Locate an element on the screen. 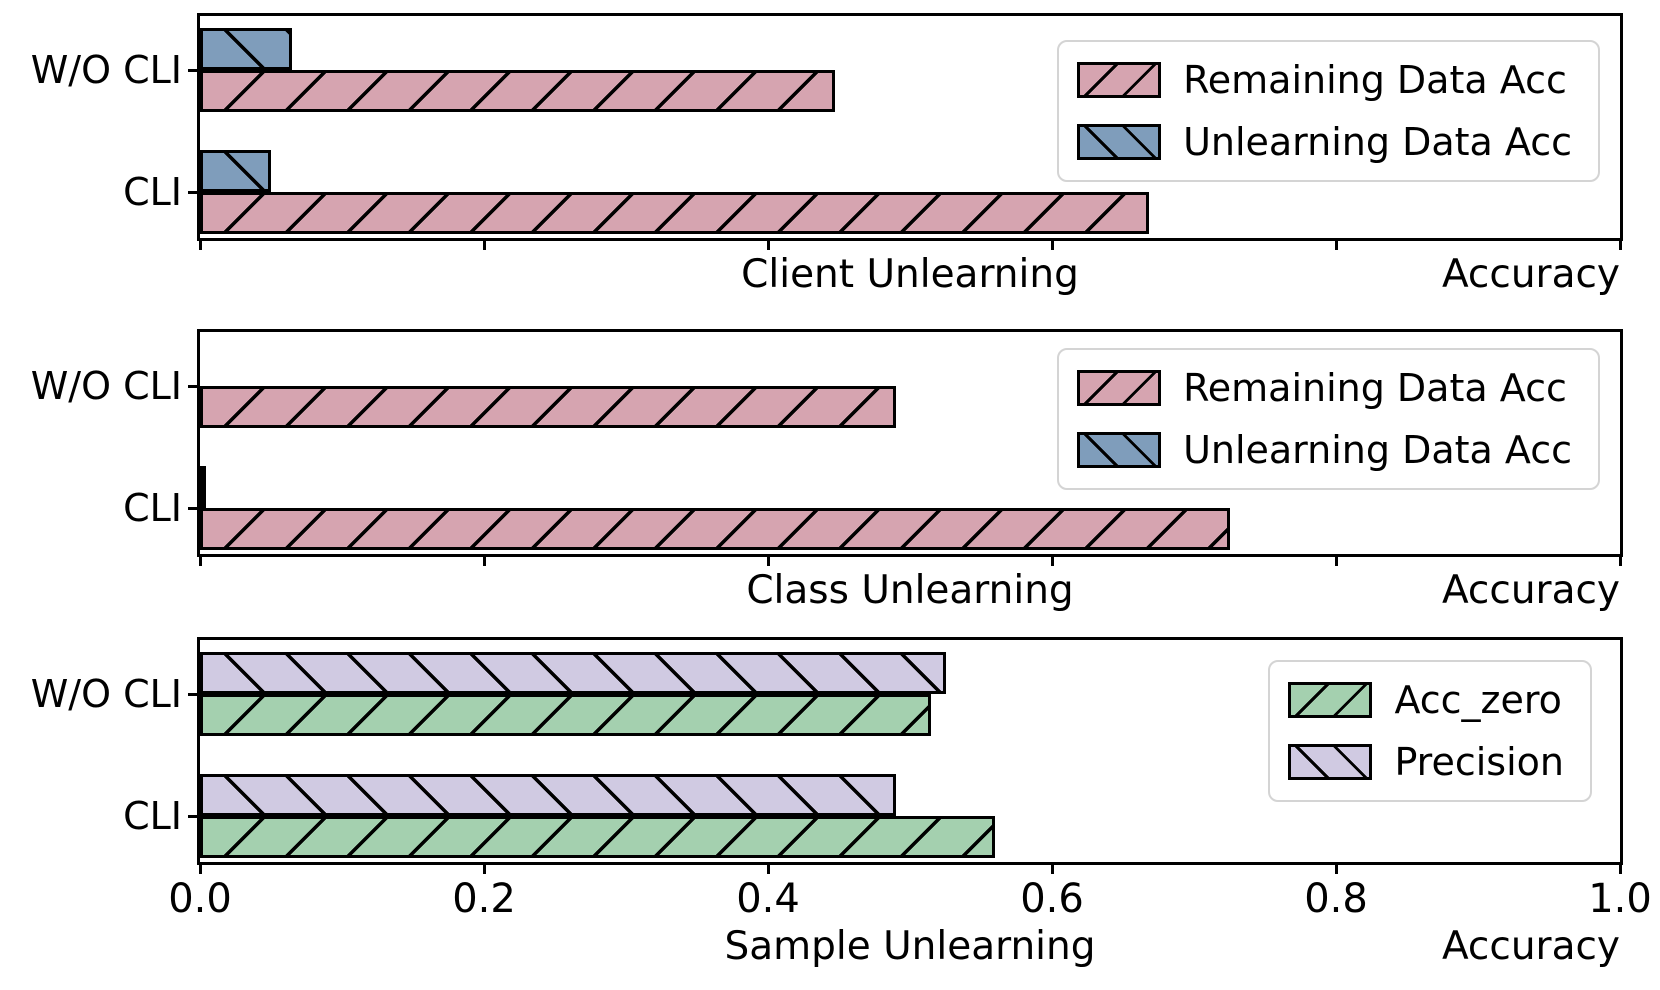 The width and height of the screenshot is (1660, 990). x-tick-label: 0.6 is located at coordinates (1052, 899).